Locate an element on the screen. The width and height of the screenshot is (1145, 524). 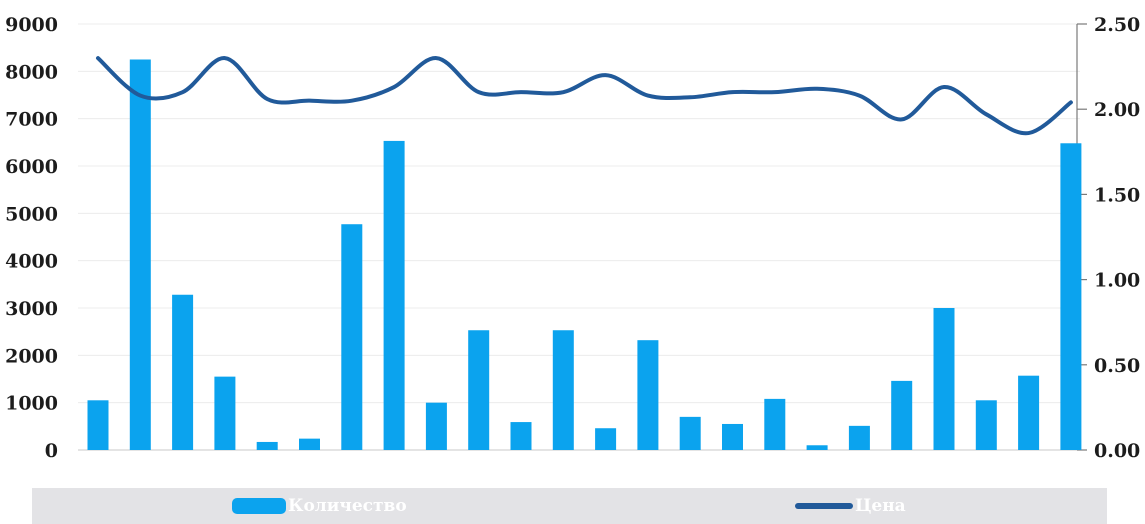
line-series is located at coordinates (584, 96).